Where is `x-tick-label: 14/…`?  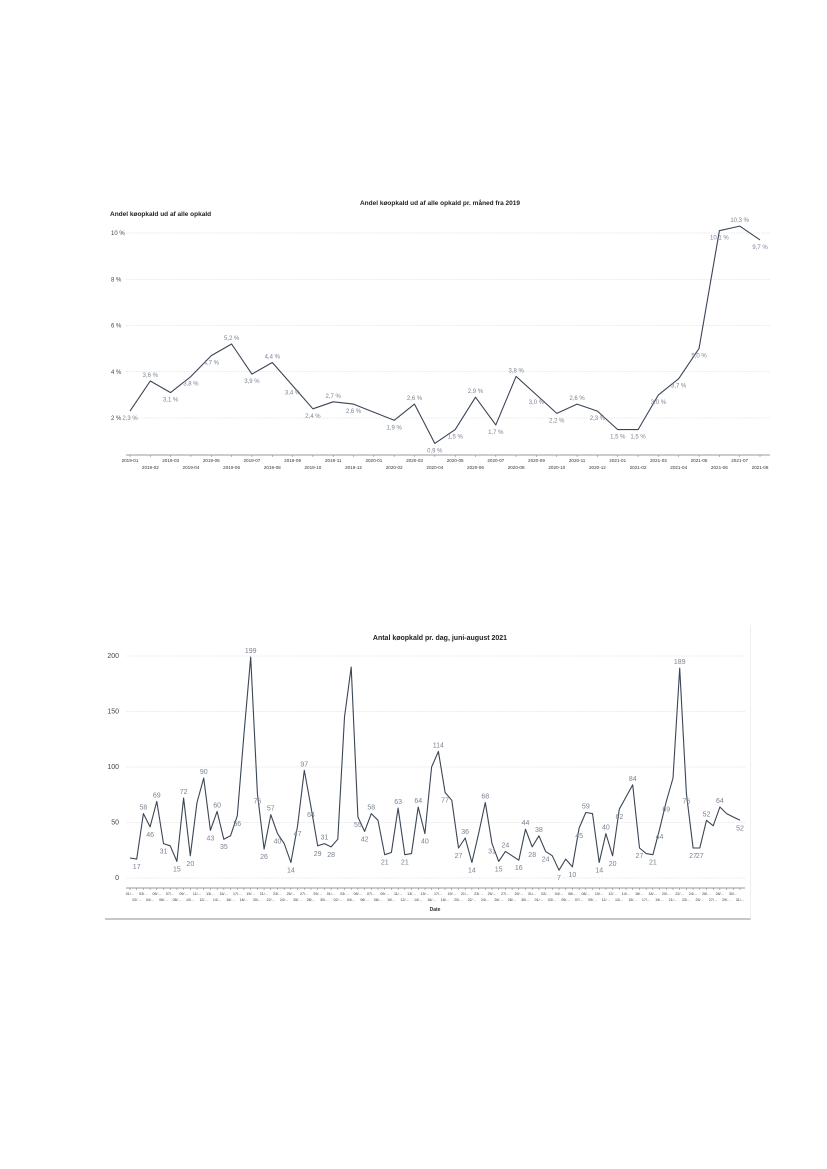 x-tick-label: 14/… is located at coordinates (217, 900).